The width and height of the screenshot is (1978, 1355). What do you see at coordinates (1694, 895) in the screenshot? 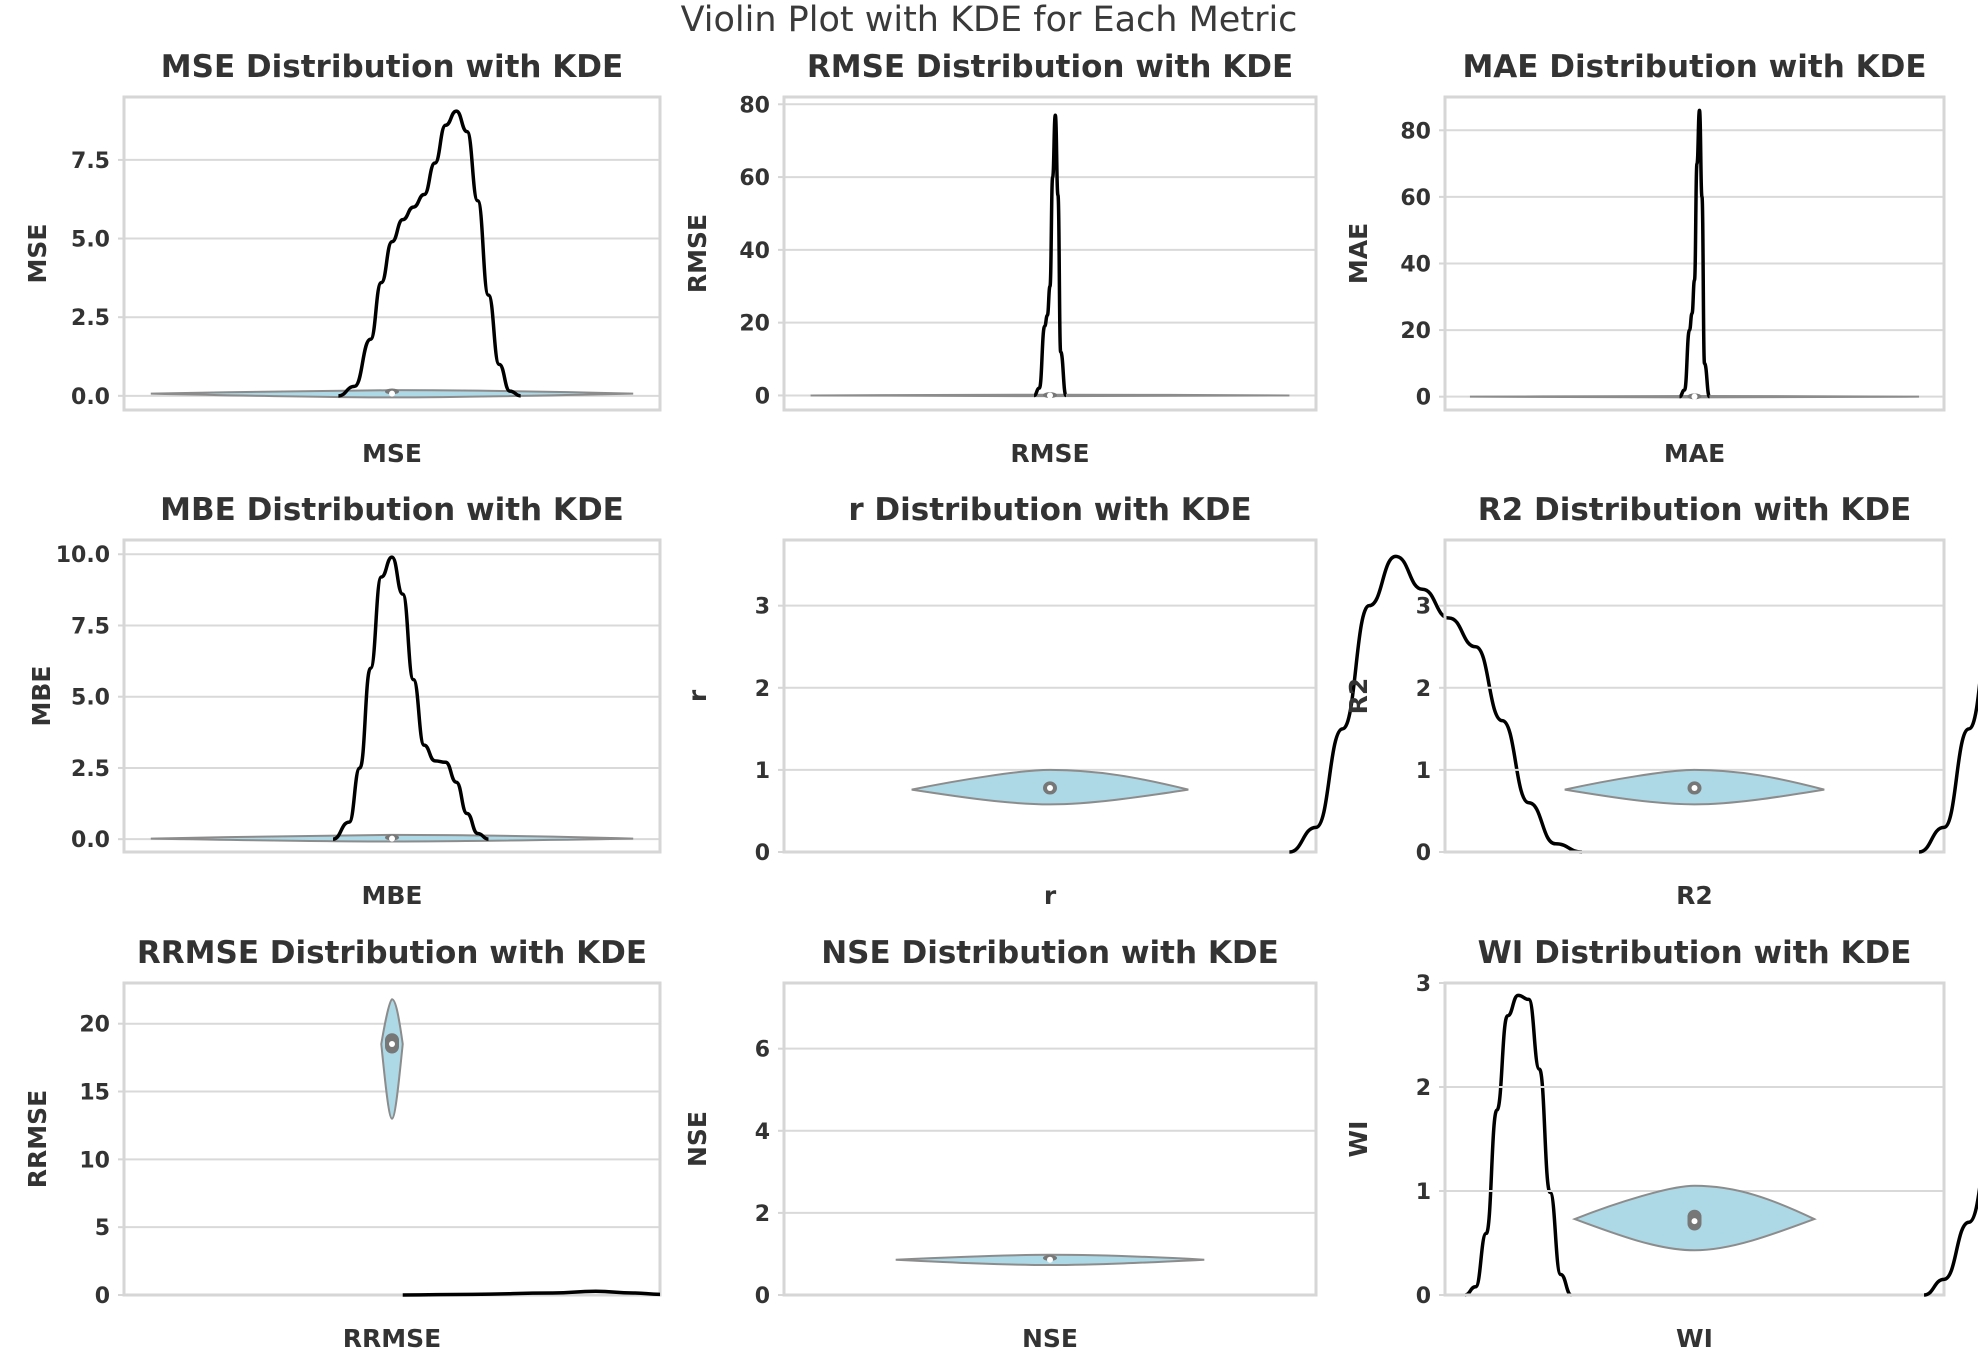
I see `x-axis-label: R2` at bounding box center [1694, 895].